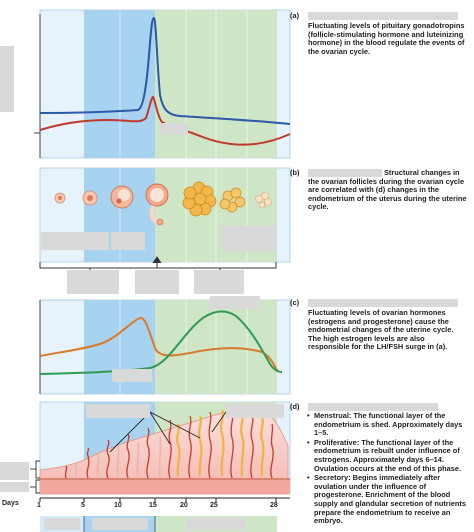 The height and width of the screenshot is (532, 474). I want to click on label-mask-c1, so click(132, 375).